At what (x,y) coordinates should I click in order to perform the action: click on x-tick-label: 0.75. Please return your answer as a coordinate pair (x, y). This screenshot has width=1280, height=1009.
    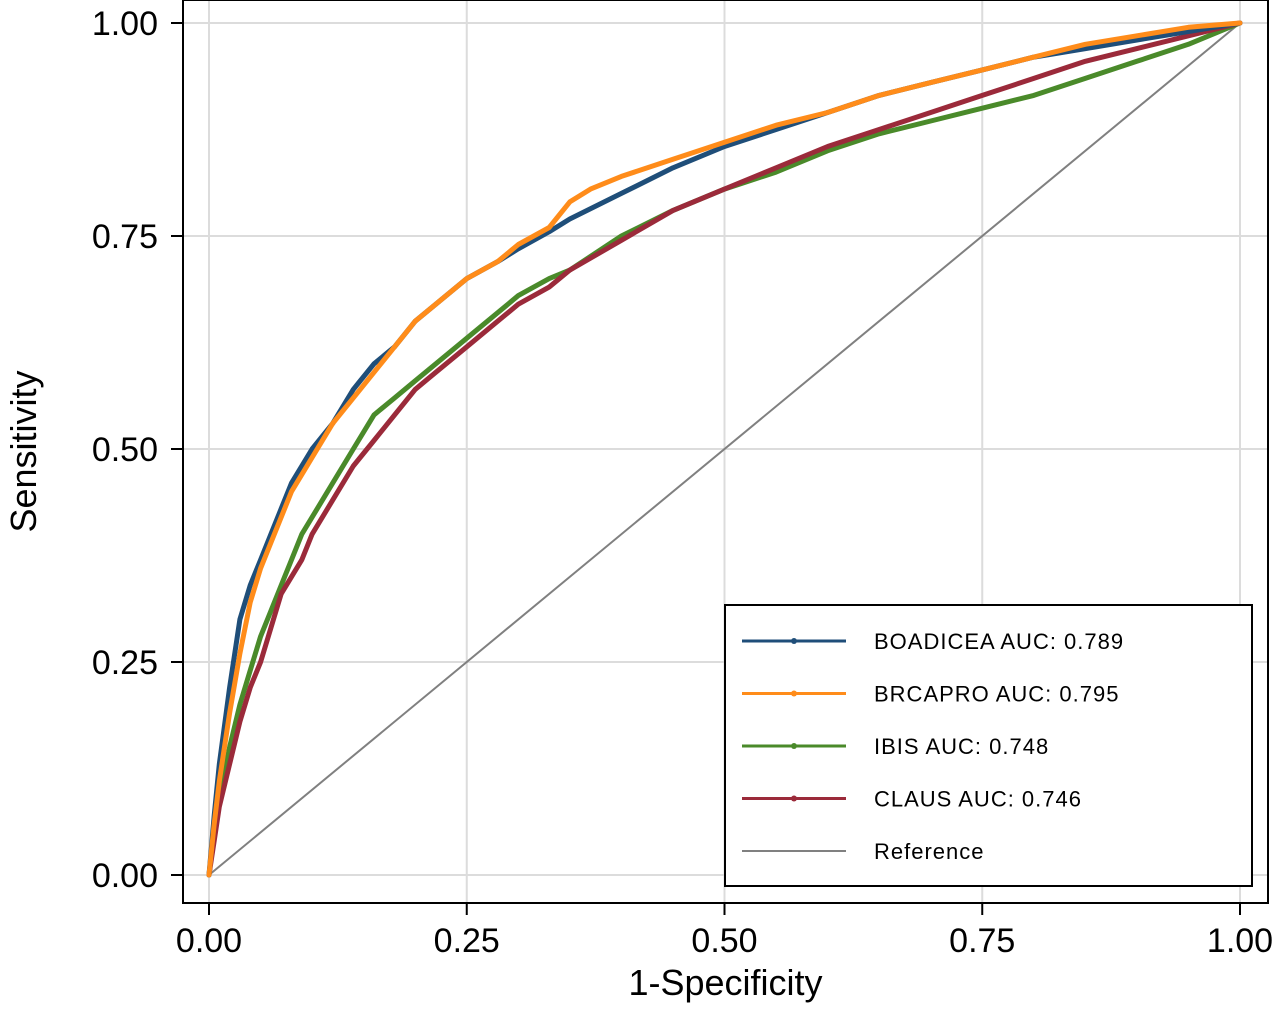
    Looking at the image, I should click on (982, 941).